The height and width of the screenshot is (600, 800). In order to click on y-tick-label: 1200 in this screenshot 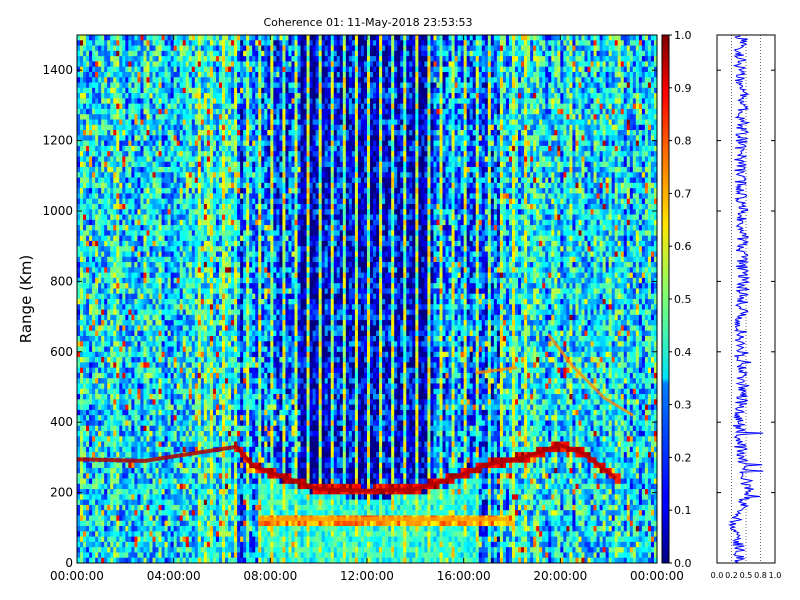, I will do `click(57, 141)`.